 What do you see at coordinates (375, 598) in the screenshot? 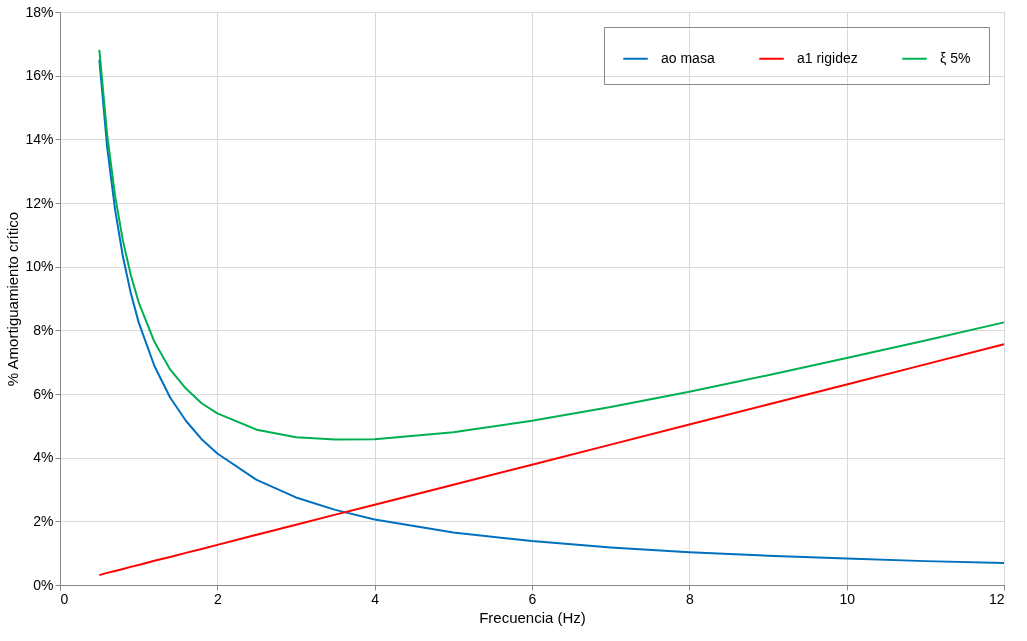
I see `x-tick-label: 4` at bounding box center [375, 598].